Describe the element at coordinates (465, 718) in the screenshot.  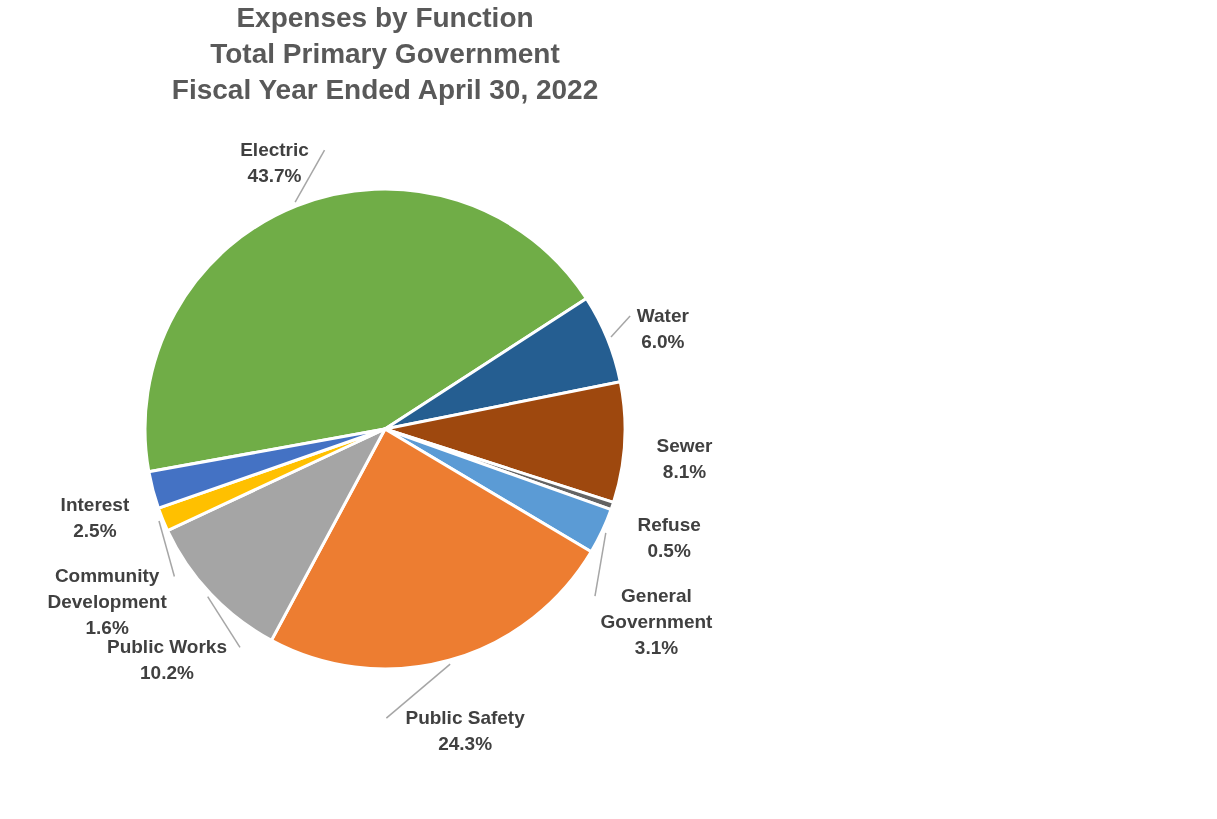
I see `slice-label: Public Safety` at that location.